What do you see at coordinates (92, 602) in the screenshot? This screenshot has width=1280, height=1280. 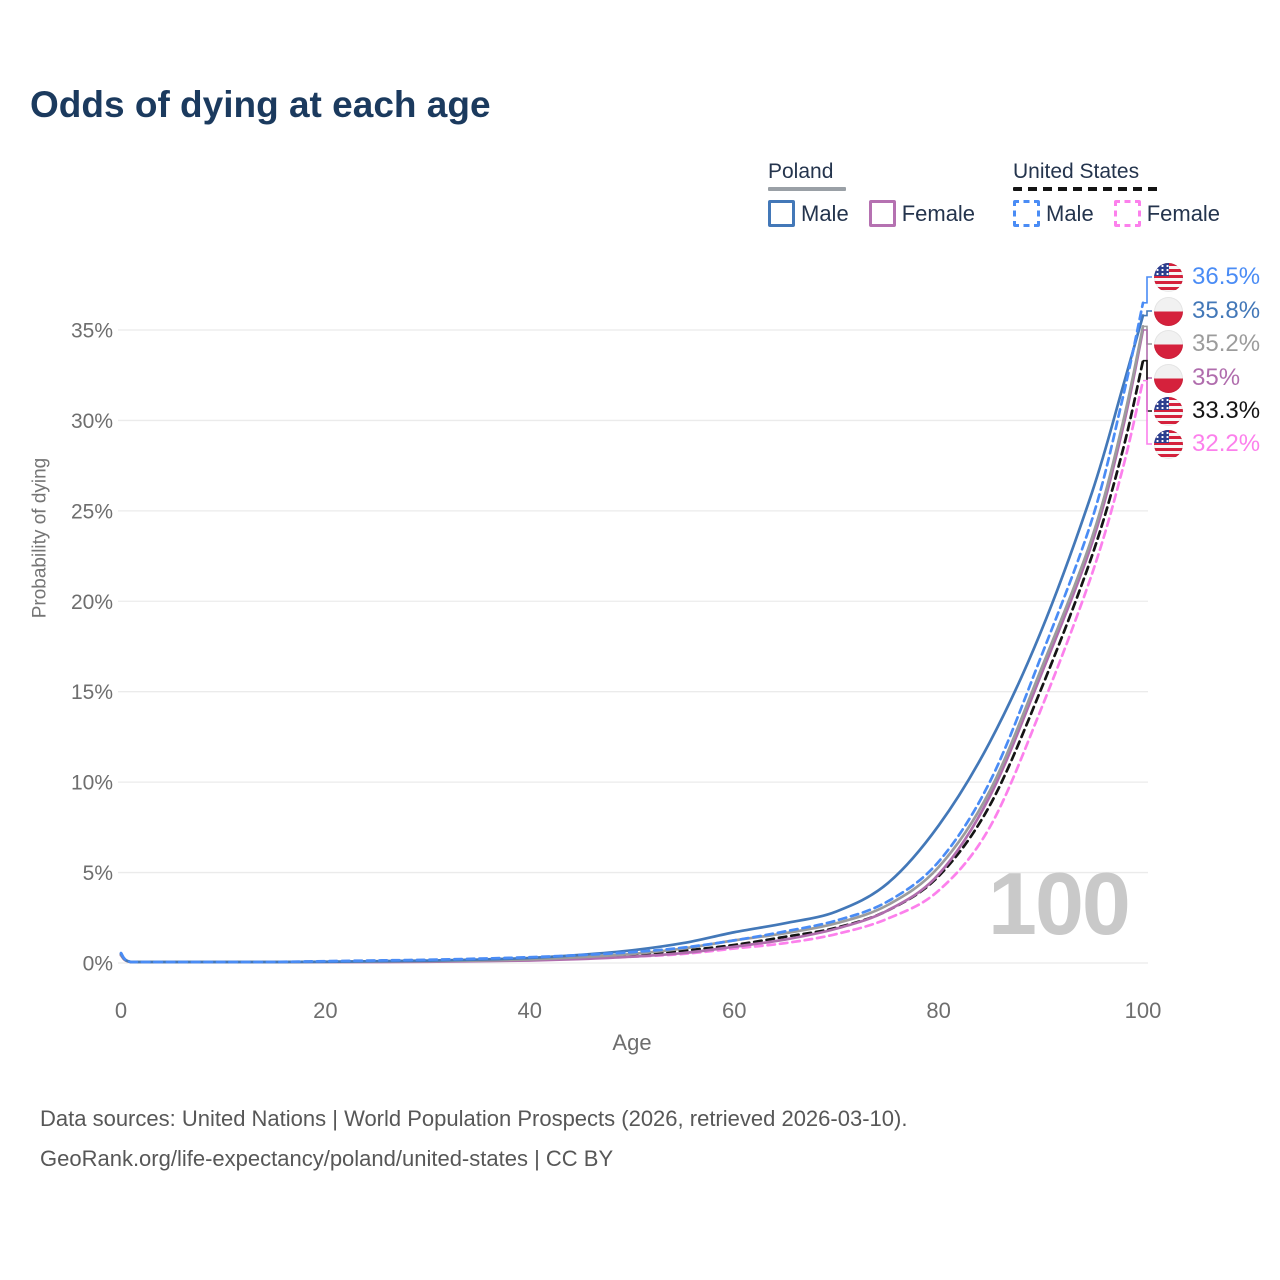 I see `y-tick-label: 20%` at bounding box center [92, 602].